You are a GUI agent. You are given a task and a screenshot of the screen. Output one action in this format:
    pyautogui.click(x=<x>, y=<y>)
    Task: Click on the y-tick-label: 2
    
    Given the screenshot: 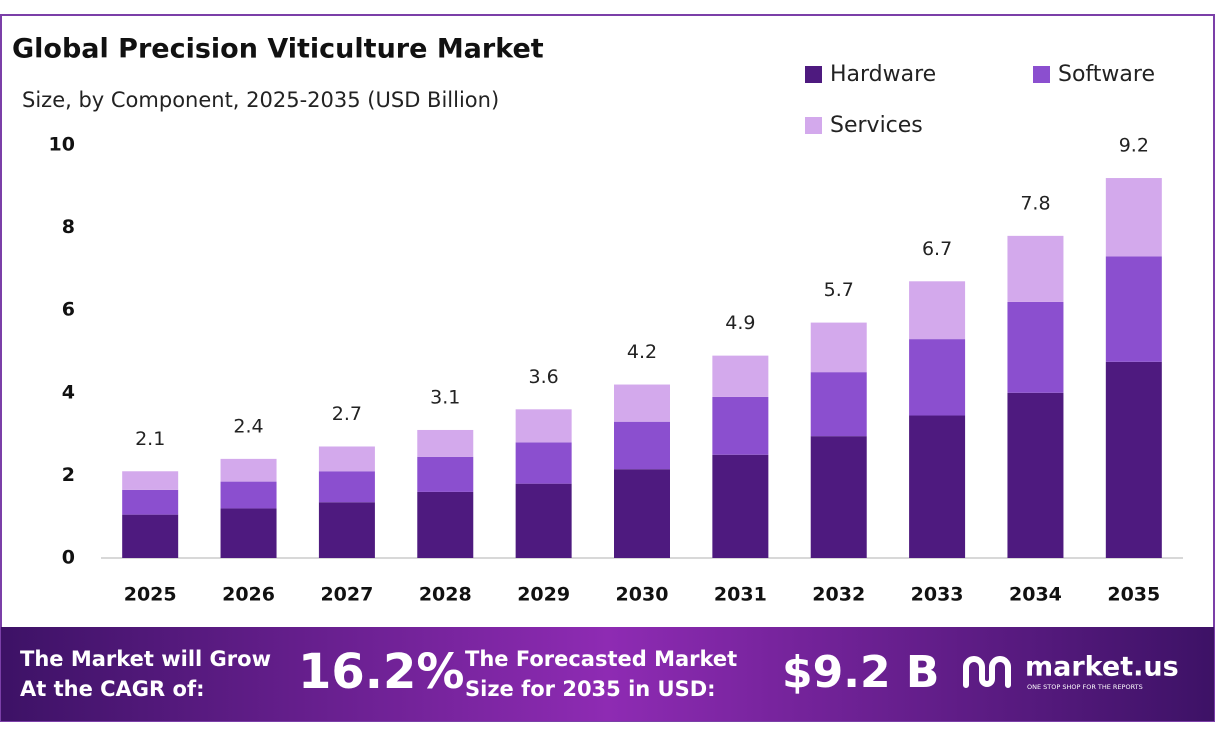 What is the action you would take?
    pyautogui.click(x=68, y=475)
    